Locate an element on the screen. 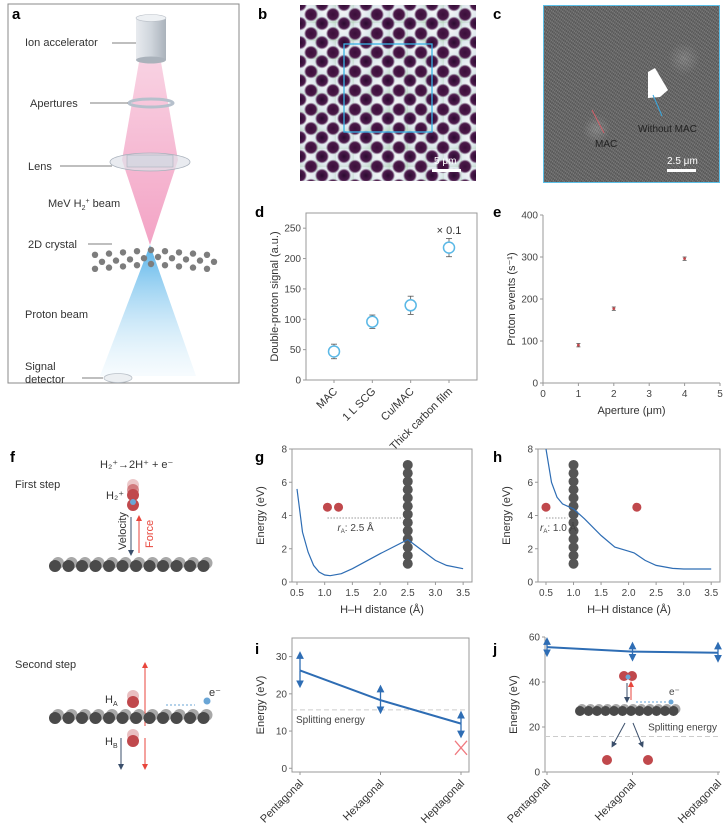 The width and height of the screenshot is (725, 831). category-label: Pentagonal is located at coordinates (282, 802).